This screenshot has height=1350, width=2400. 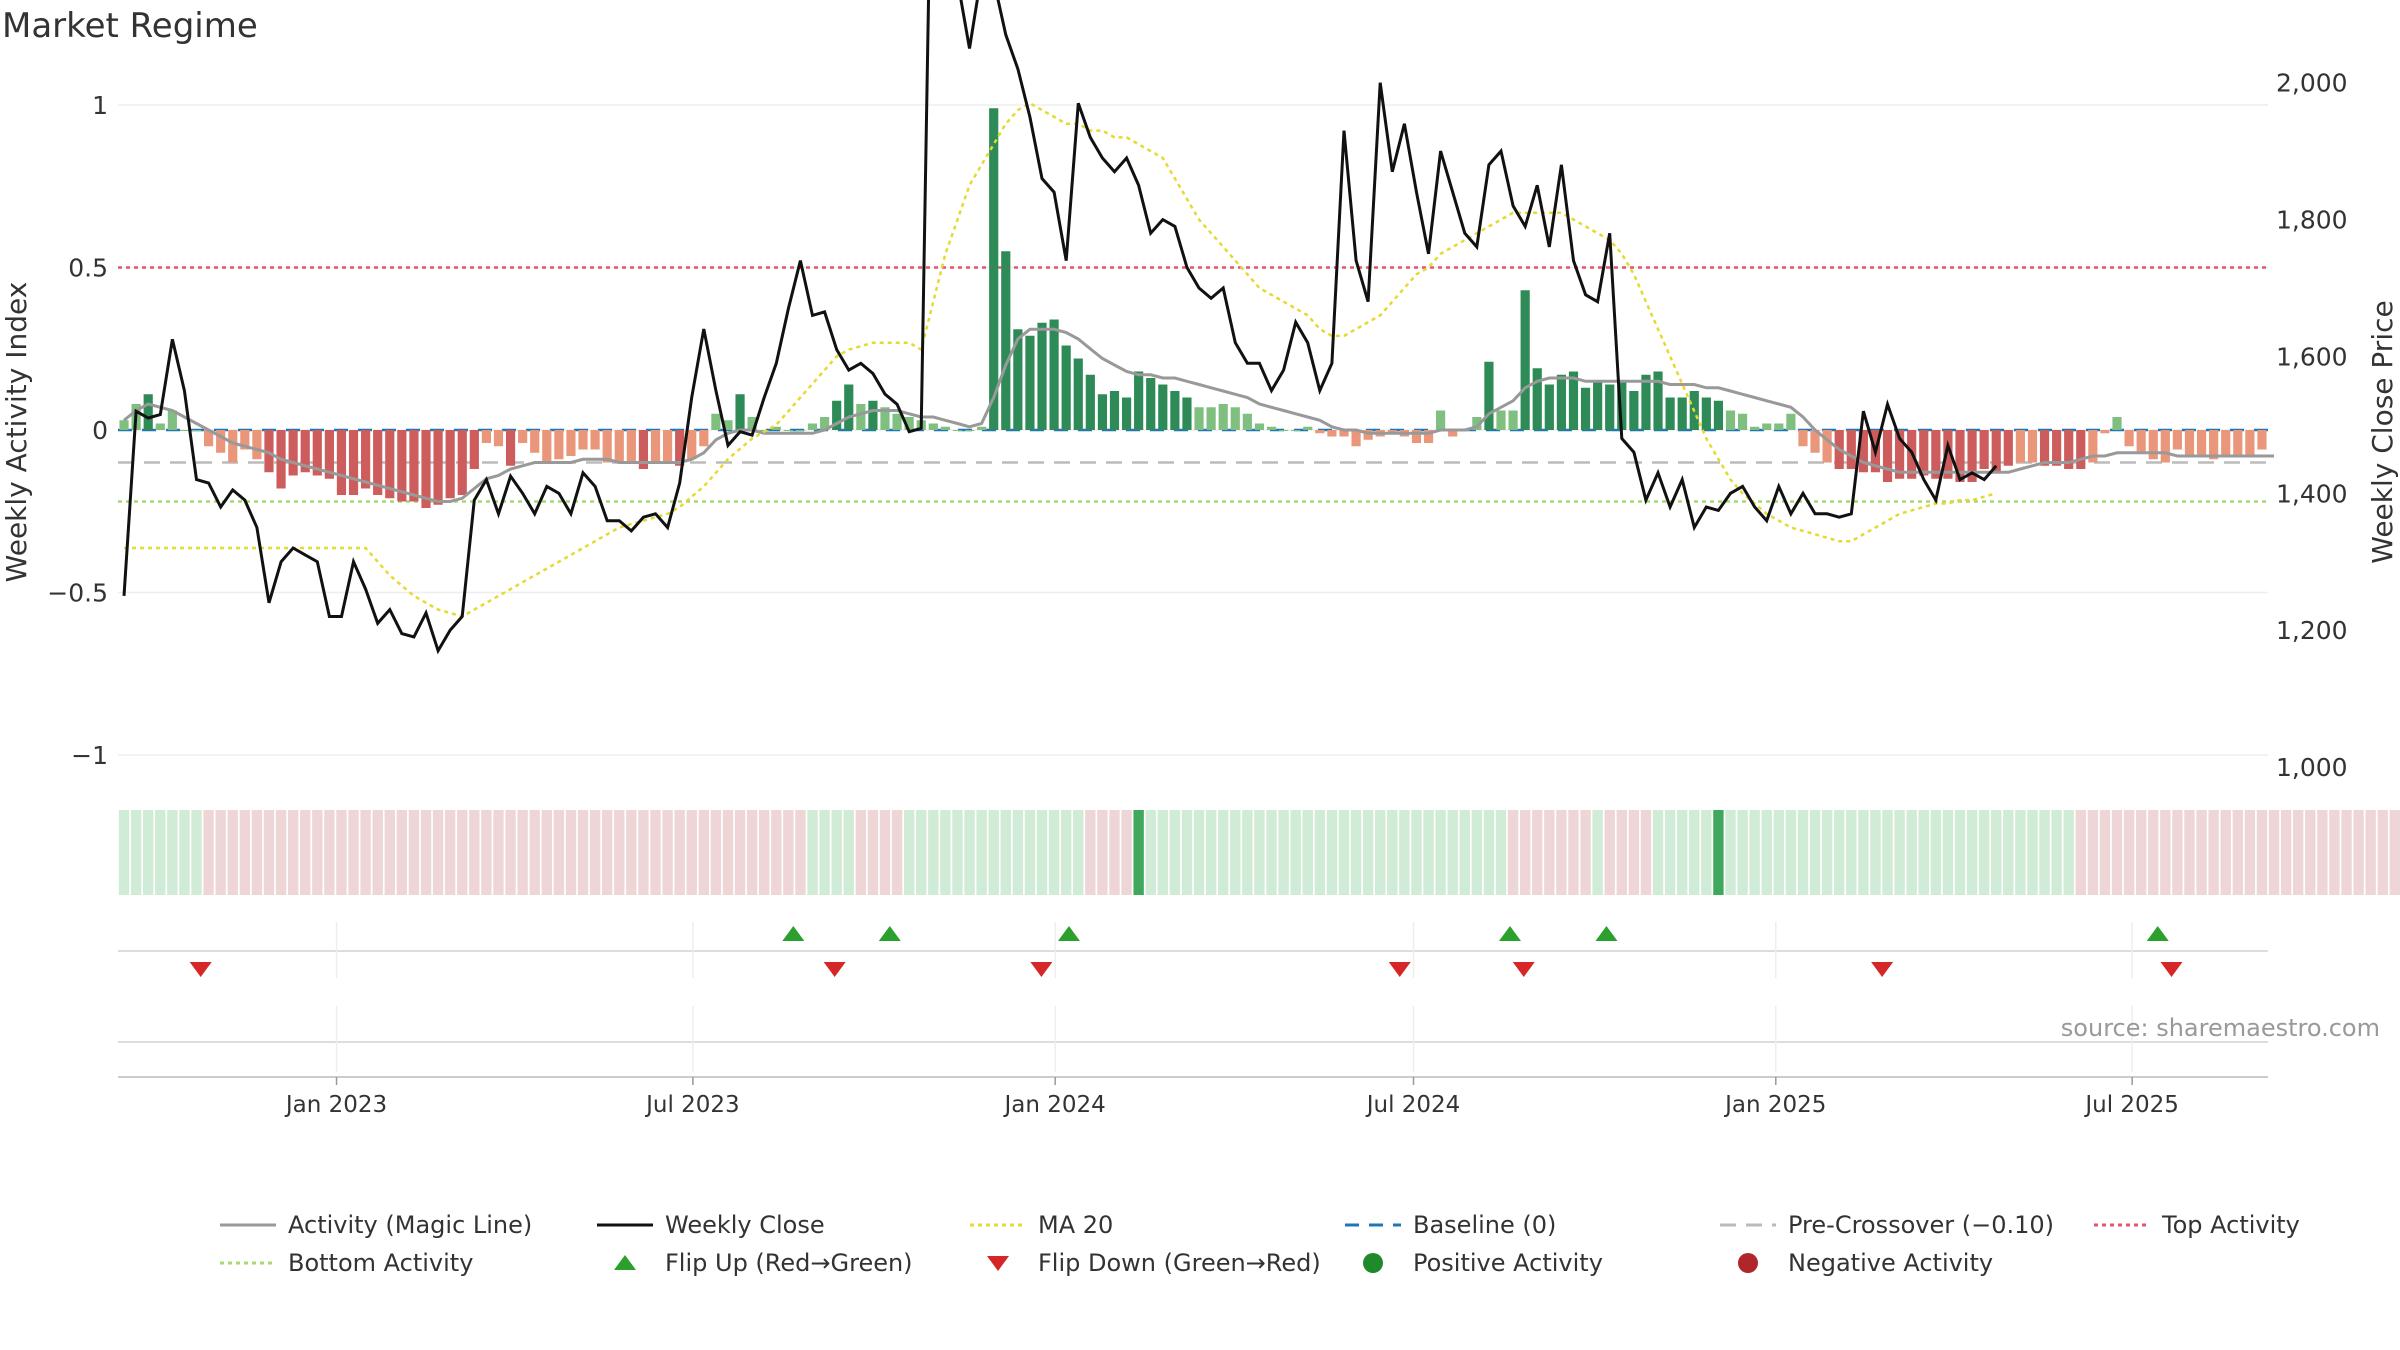 What do you see at coordinates (1413, 1105) in the screenshot?
I see `x-tick-label: Jul 2024` at bounding box center [1413, 1105].